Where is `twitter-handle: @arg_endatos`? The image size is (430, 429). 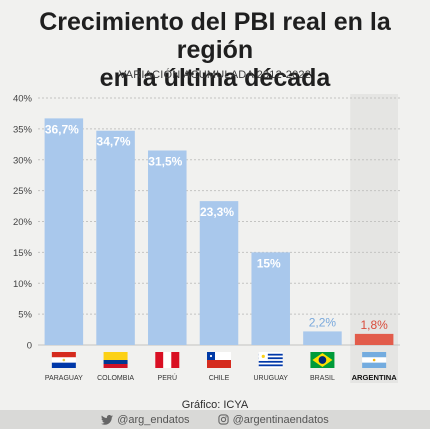
twitter-handle: @arg_endatos is located at coordinates (145, 419).